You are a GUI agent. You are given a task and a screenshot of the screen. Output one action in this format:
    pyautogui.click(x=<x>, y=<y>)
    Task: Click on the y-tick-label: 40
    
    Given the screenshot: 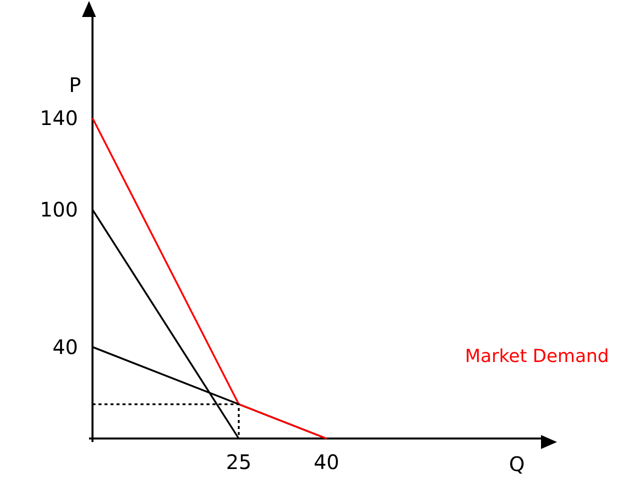 What is the action you would take?
    pyautogui.click(x=65, y=346)
    